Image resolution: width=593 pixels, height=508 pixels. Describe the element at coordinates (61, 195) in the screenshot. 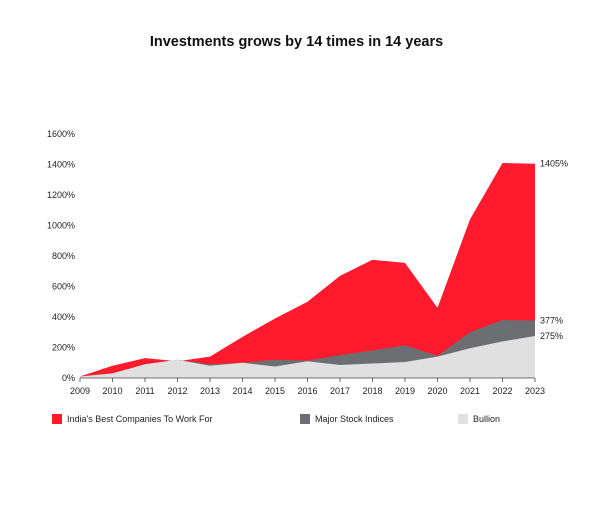

I see `y-tick-label: 1200%` at that location.